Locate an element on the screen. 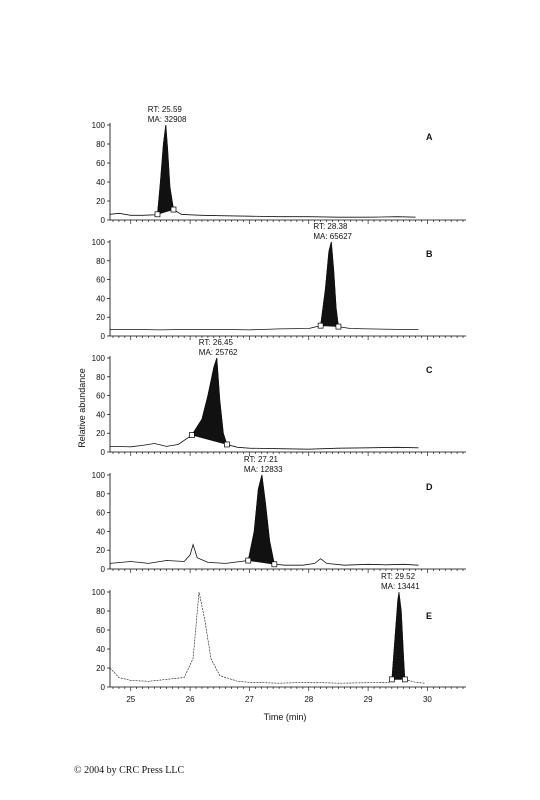 The width and height of the screenshot is (540, 800). panel-letter: C is located at coordinates (429, 370).